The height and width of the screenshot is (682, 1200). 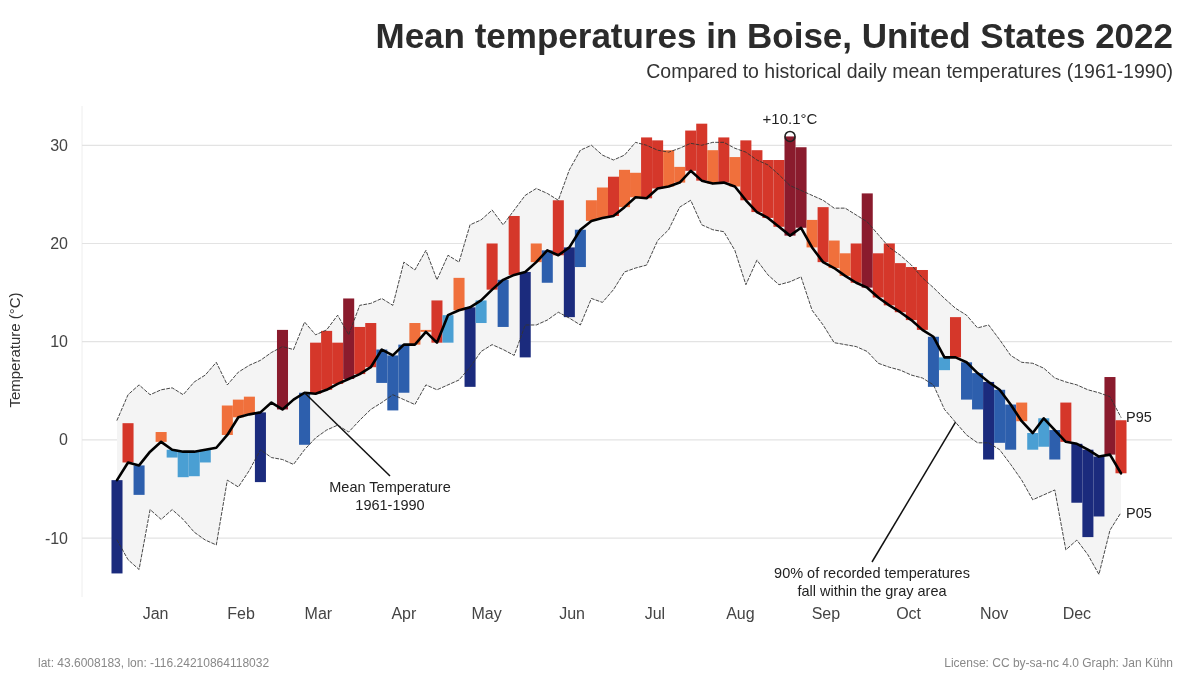 What do you see at coordinates (994, 613) in the screenshot?
I see `x-tick-label: Nov` at bounding box center [994, 613].